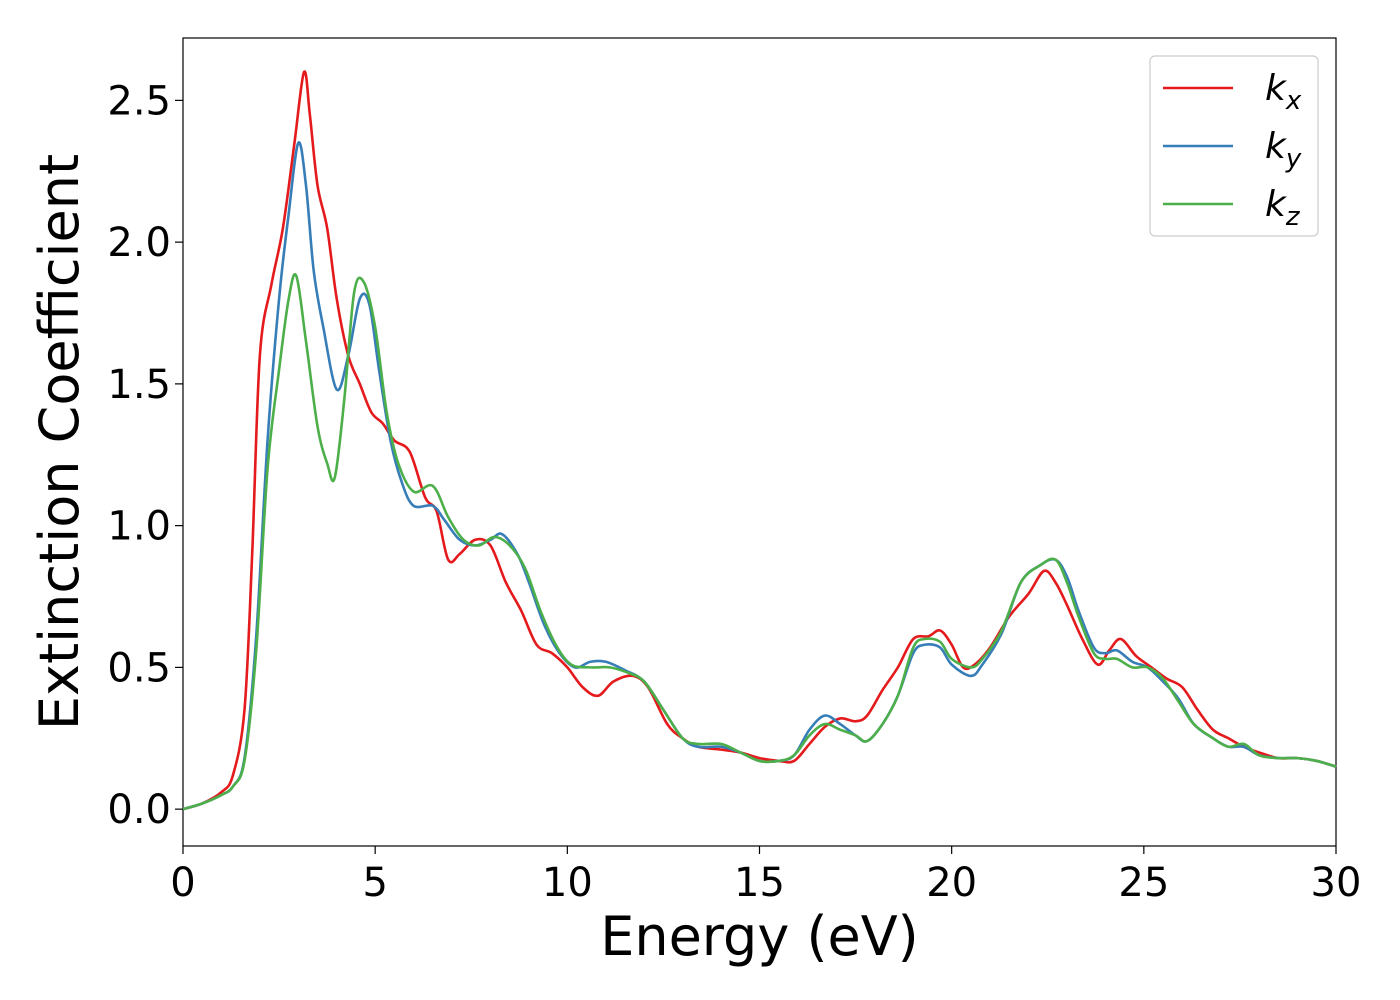 This screenshot has width=1400, height=1000. Describe the element at coordinates (139, 810) in the screenshot. I see `y-tick-label: 0.0` at that location.